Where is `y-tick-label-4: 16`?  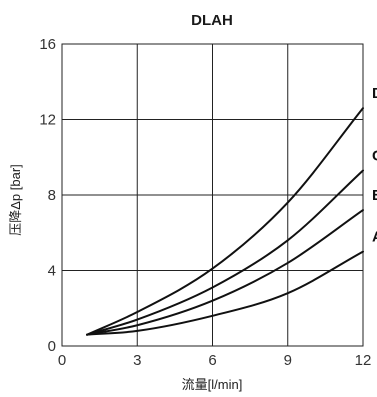 y-tick-label-4: 16 is located at coordinates (47, 44).